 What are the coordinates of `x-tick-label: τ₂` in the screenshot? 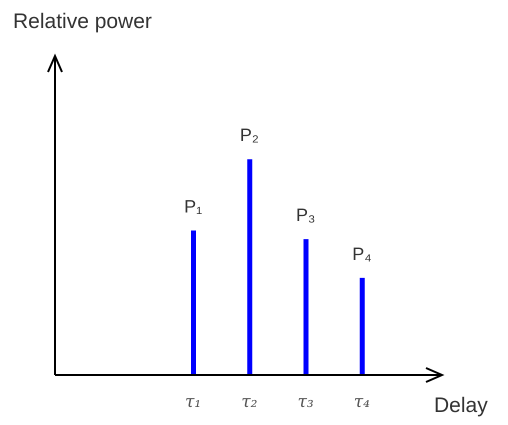 It's located at (249, 402).